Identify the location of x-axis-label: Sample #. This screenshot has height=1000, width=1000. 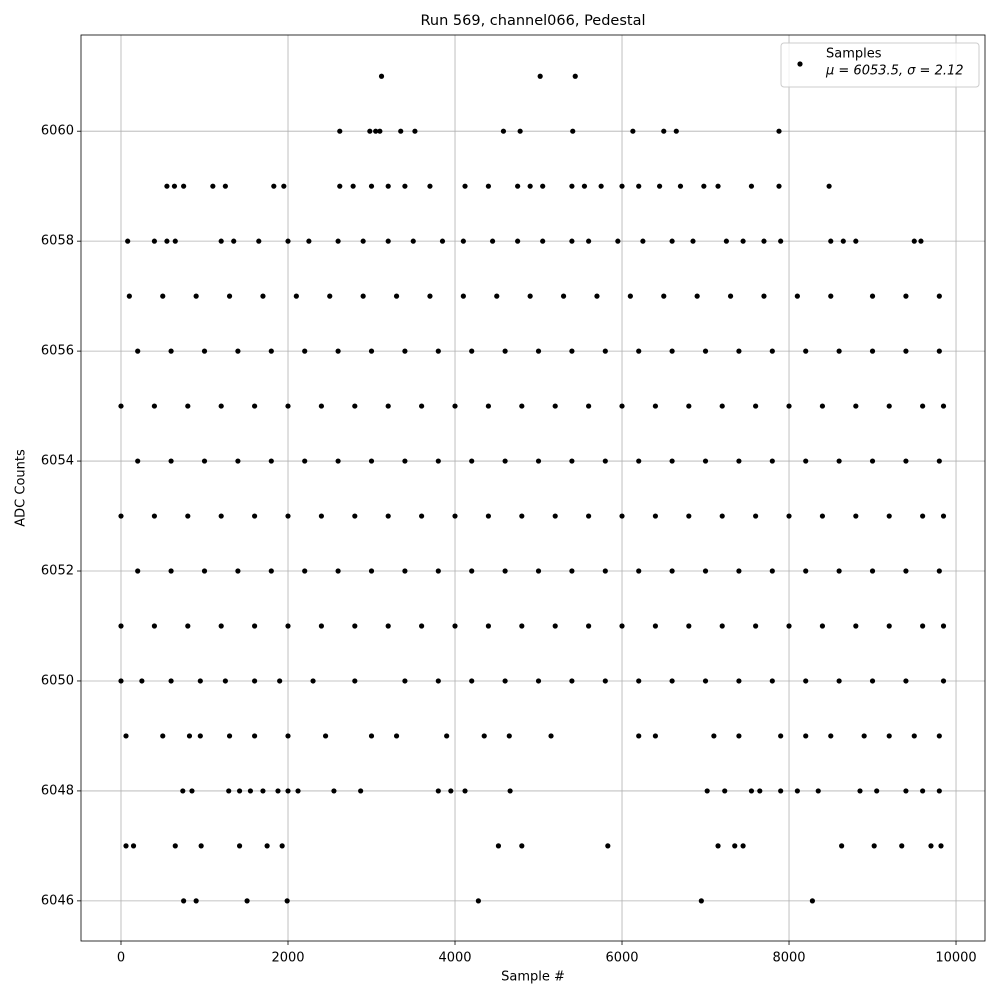
(533, 977).